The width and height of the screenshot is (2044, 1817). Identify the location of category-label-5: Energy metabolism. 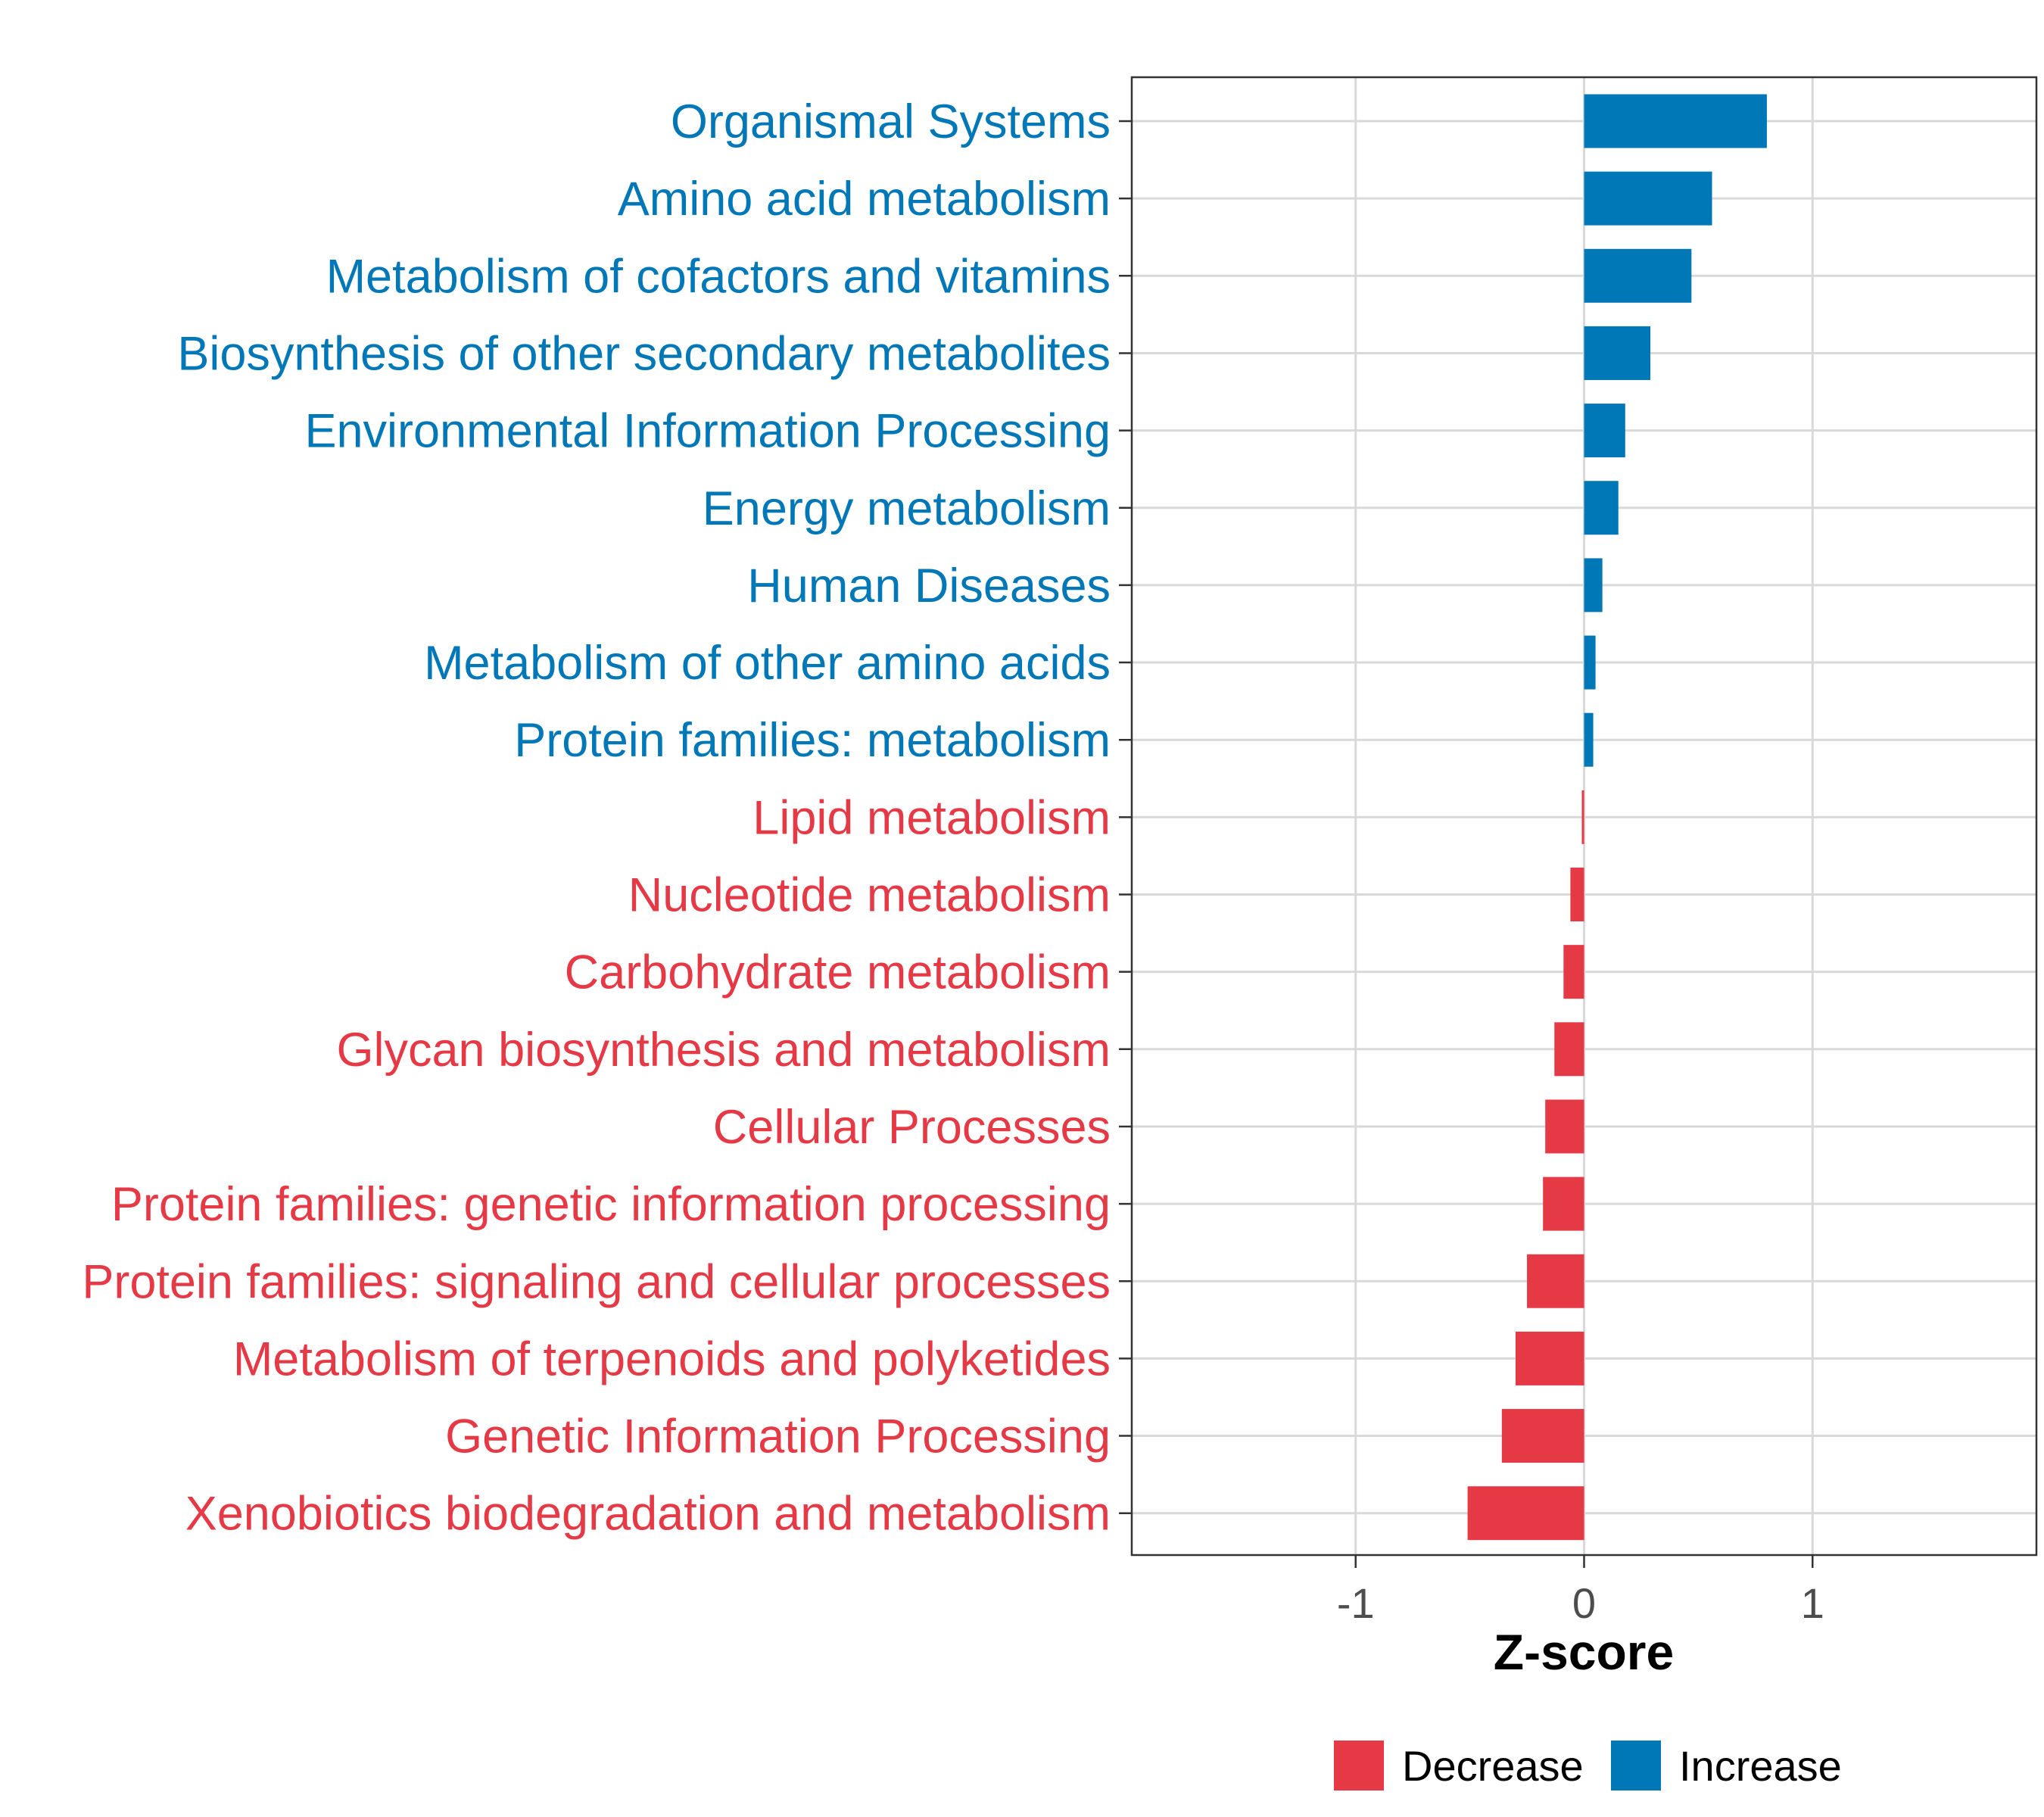
(907, 508).